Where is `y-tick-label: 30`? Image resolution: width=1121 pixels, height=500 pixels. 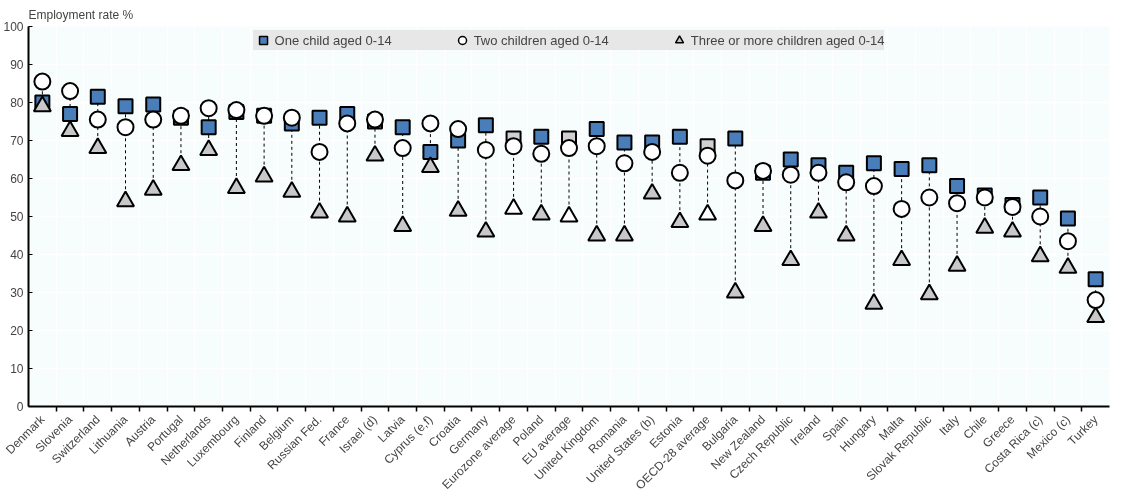 y-tick-label: 30 is located at coordinates (17, 293).